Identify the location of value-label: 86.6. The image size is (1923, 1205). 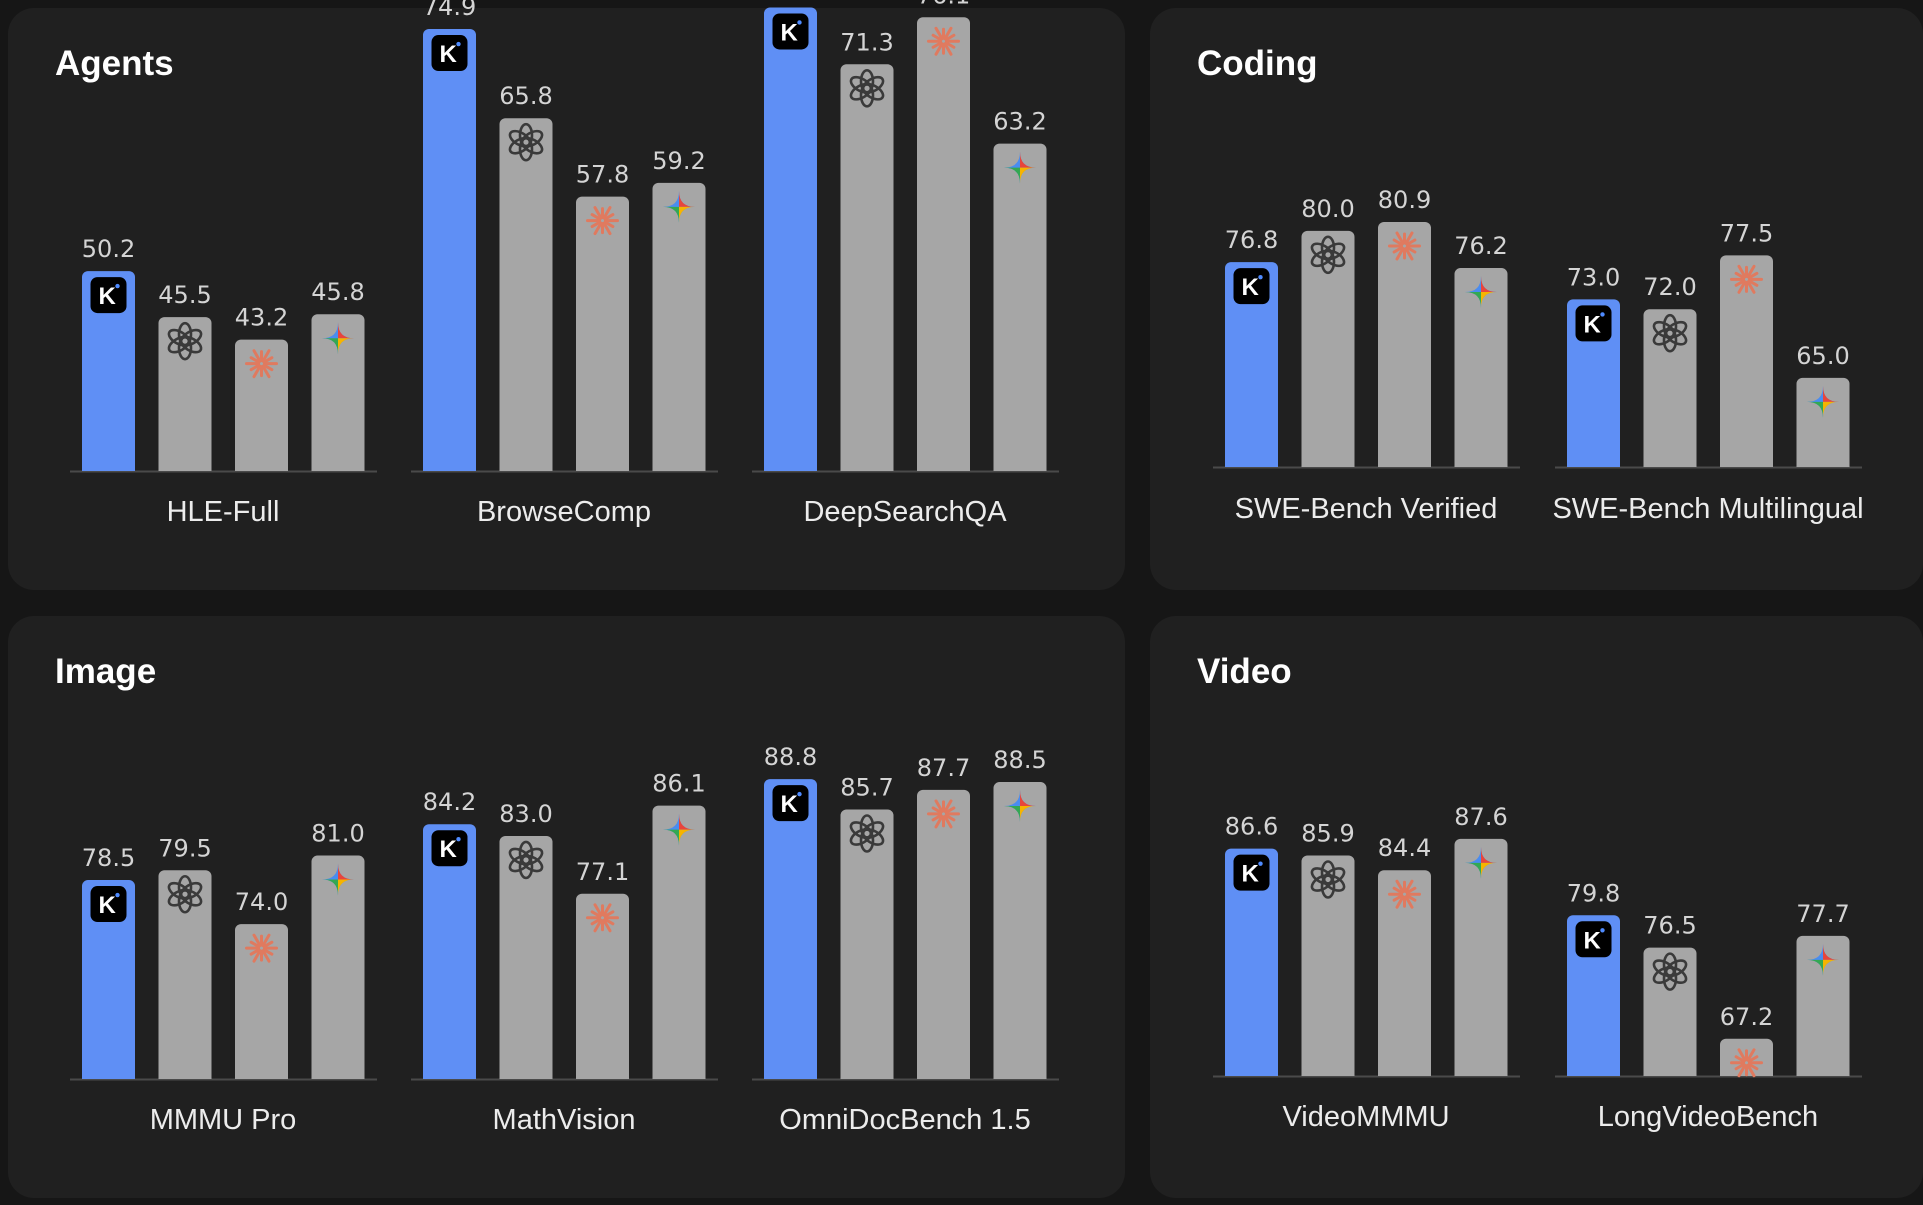
(1251, 827).